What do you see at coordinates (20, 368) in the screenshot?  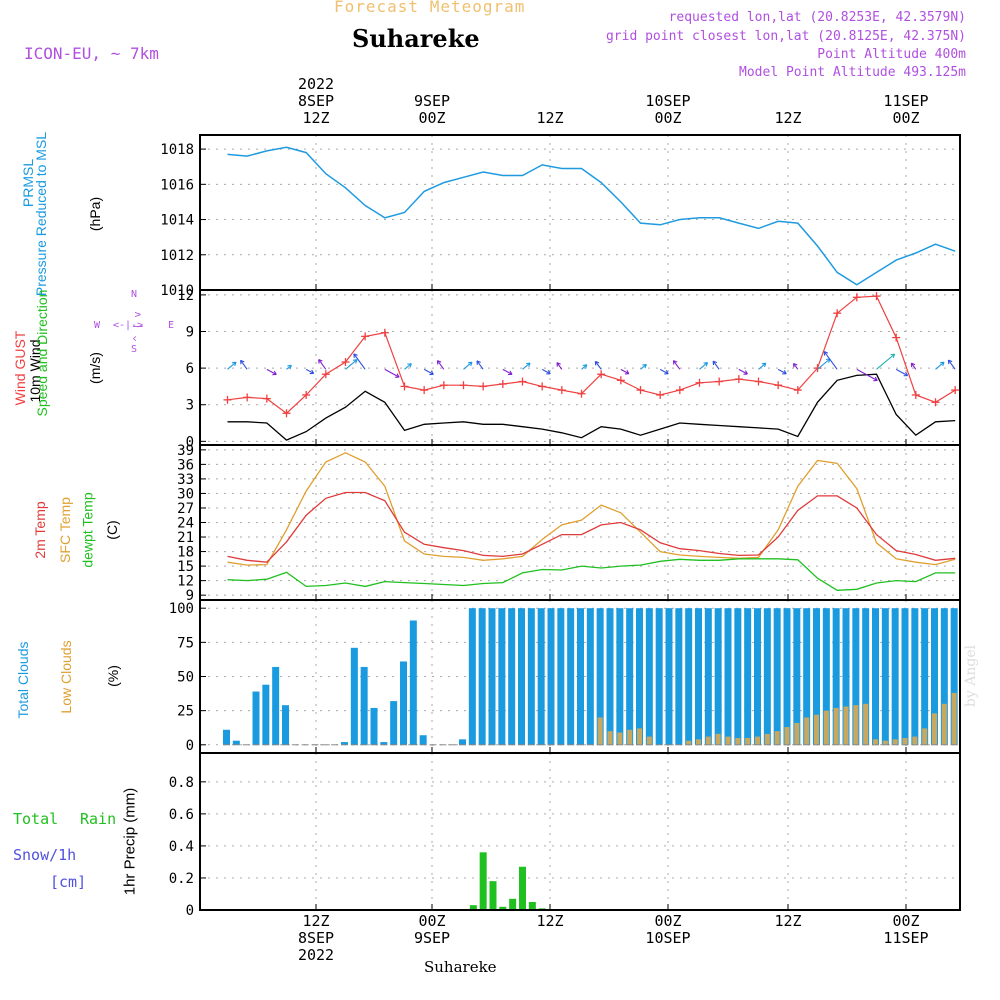 I see `gust-label: Wind GUST` at bounding box center [20, 368].